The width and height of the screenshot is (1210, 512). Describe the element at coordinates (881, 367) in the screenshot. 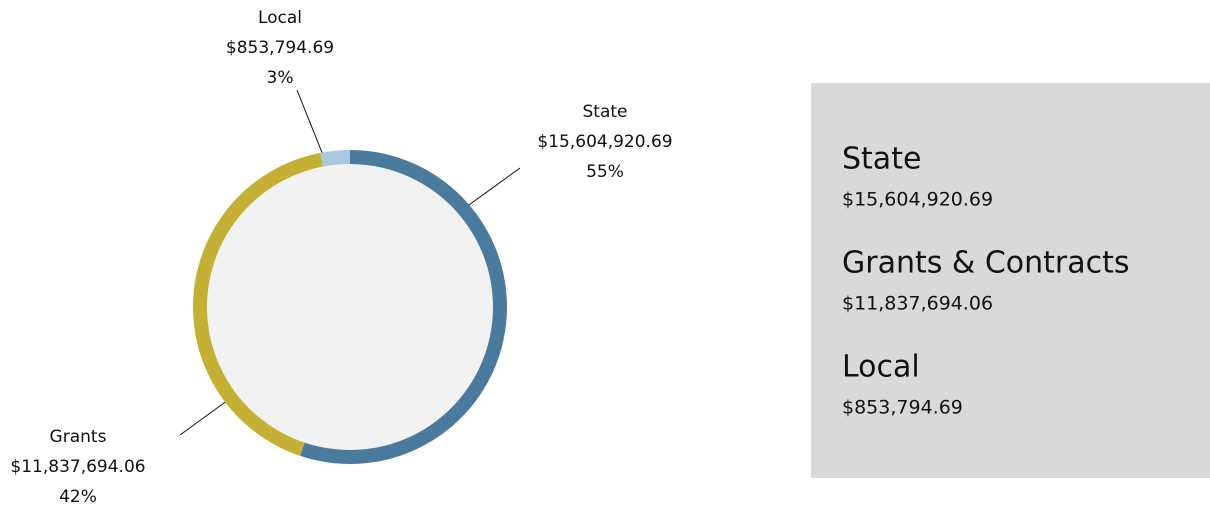

I see `legend-name: Local` at that location.